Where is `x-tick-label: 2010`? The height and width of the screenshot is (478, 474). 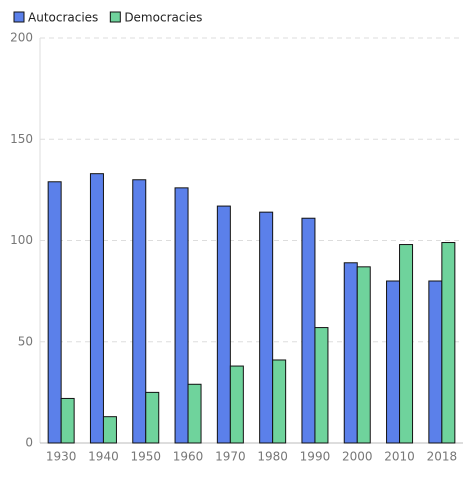 x-tick-label: 2010 is located at coordinates (399, 457).